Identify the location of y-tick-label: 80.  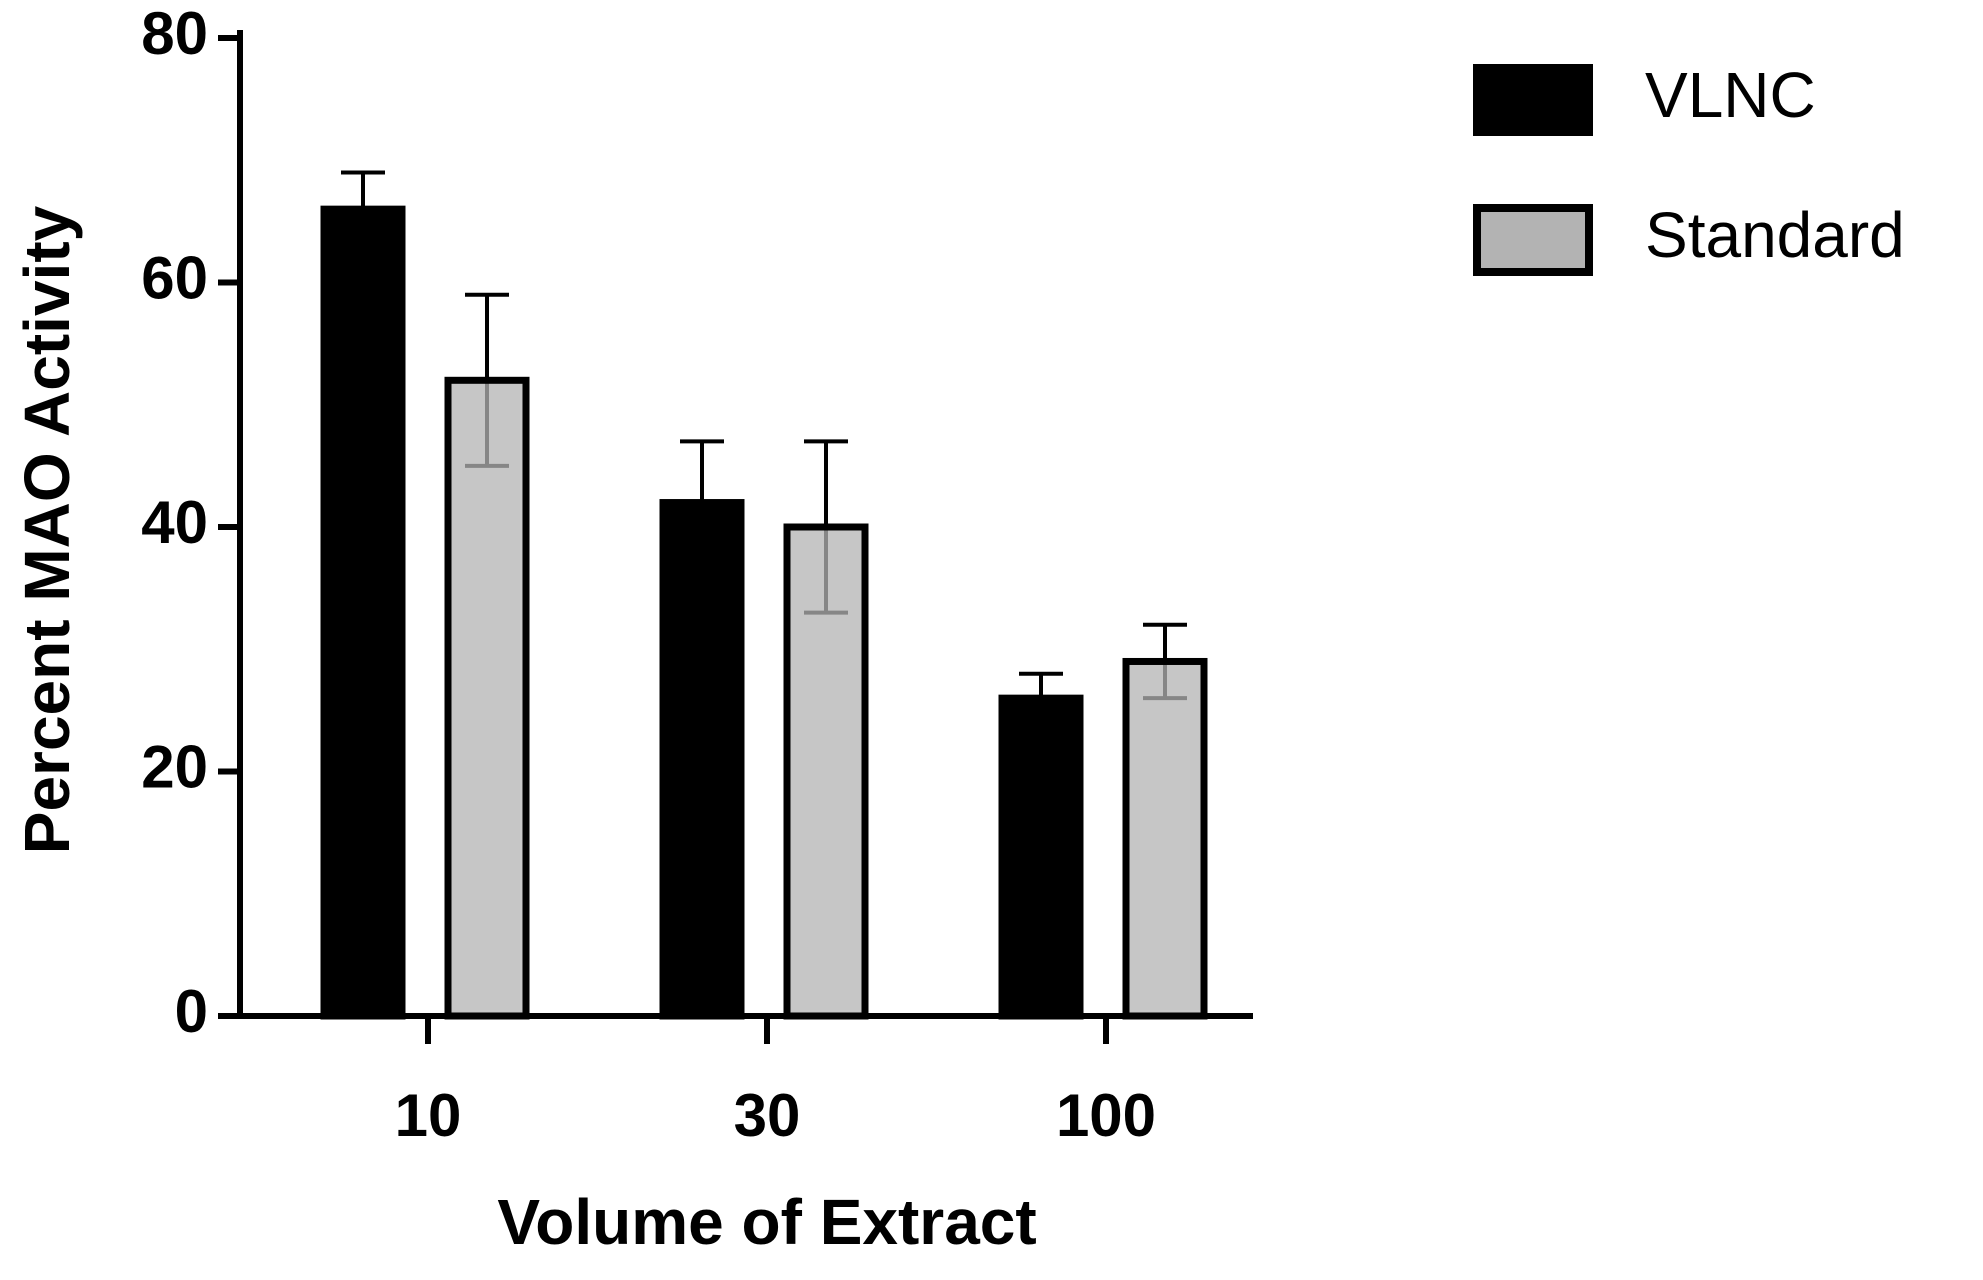
(174, 33).